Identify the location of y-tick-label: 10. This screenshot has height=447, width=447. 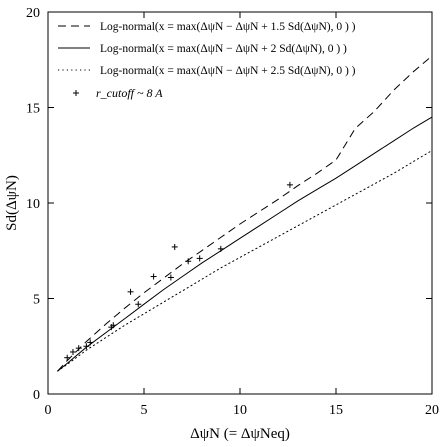
(33, 204).